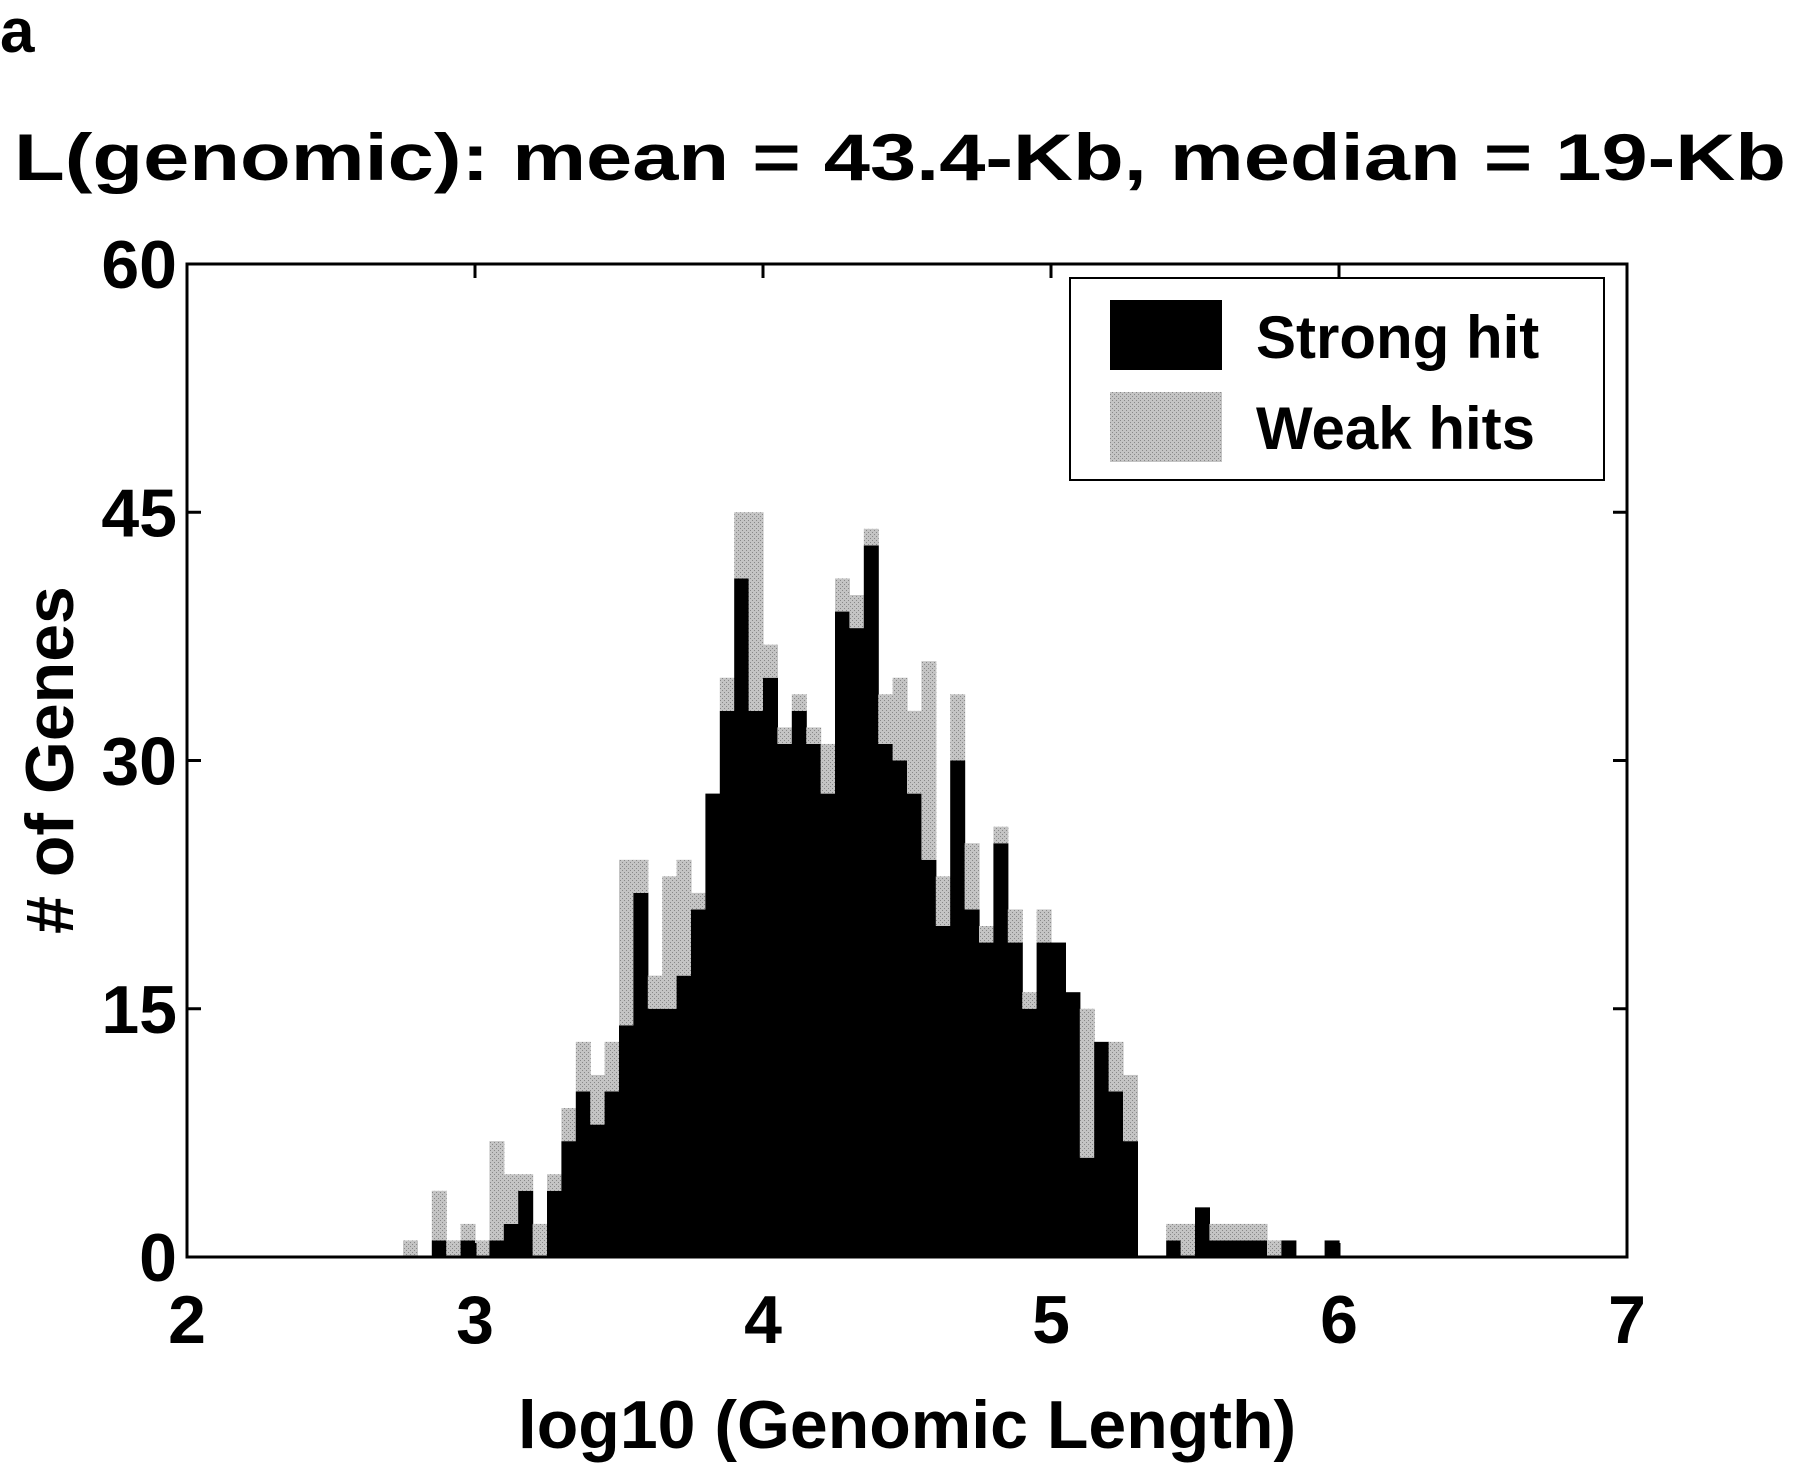 The width and height of the screenshot is (1800, 1480). What do you see at coordinates (139, 513) in the screenshot?
I see `y-tick-label: 45` at bounding box center [139, 513].